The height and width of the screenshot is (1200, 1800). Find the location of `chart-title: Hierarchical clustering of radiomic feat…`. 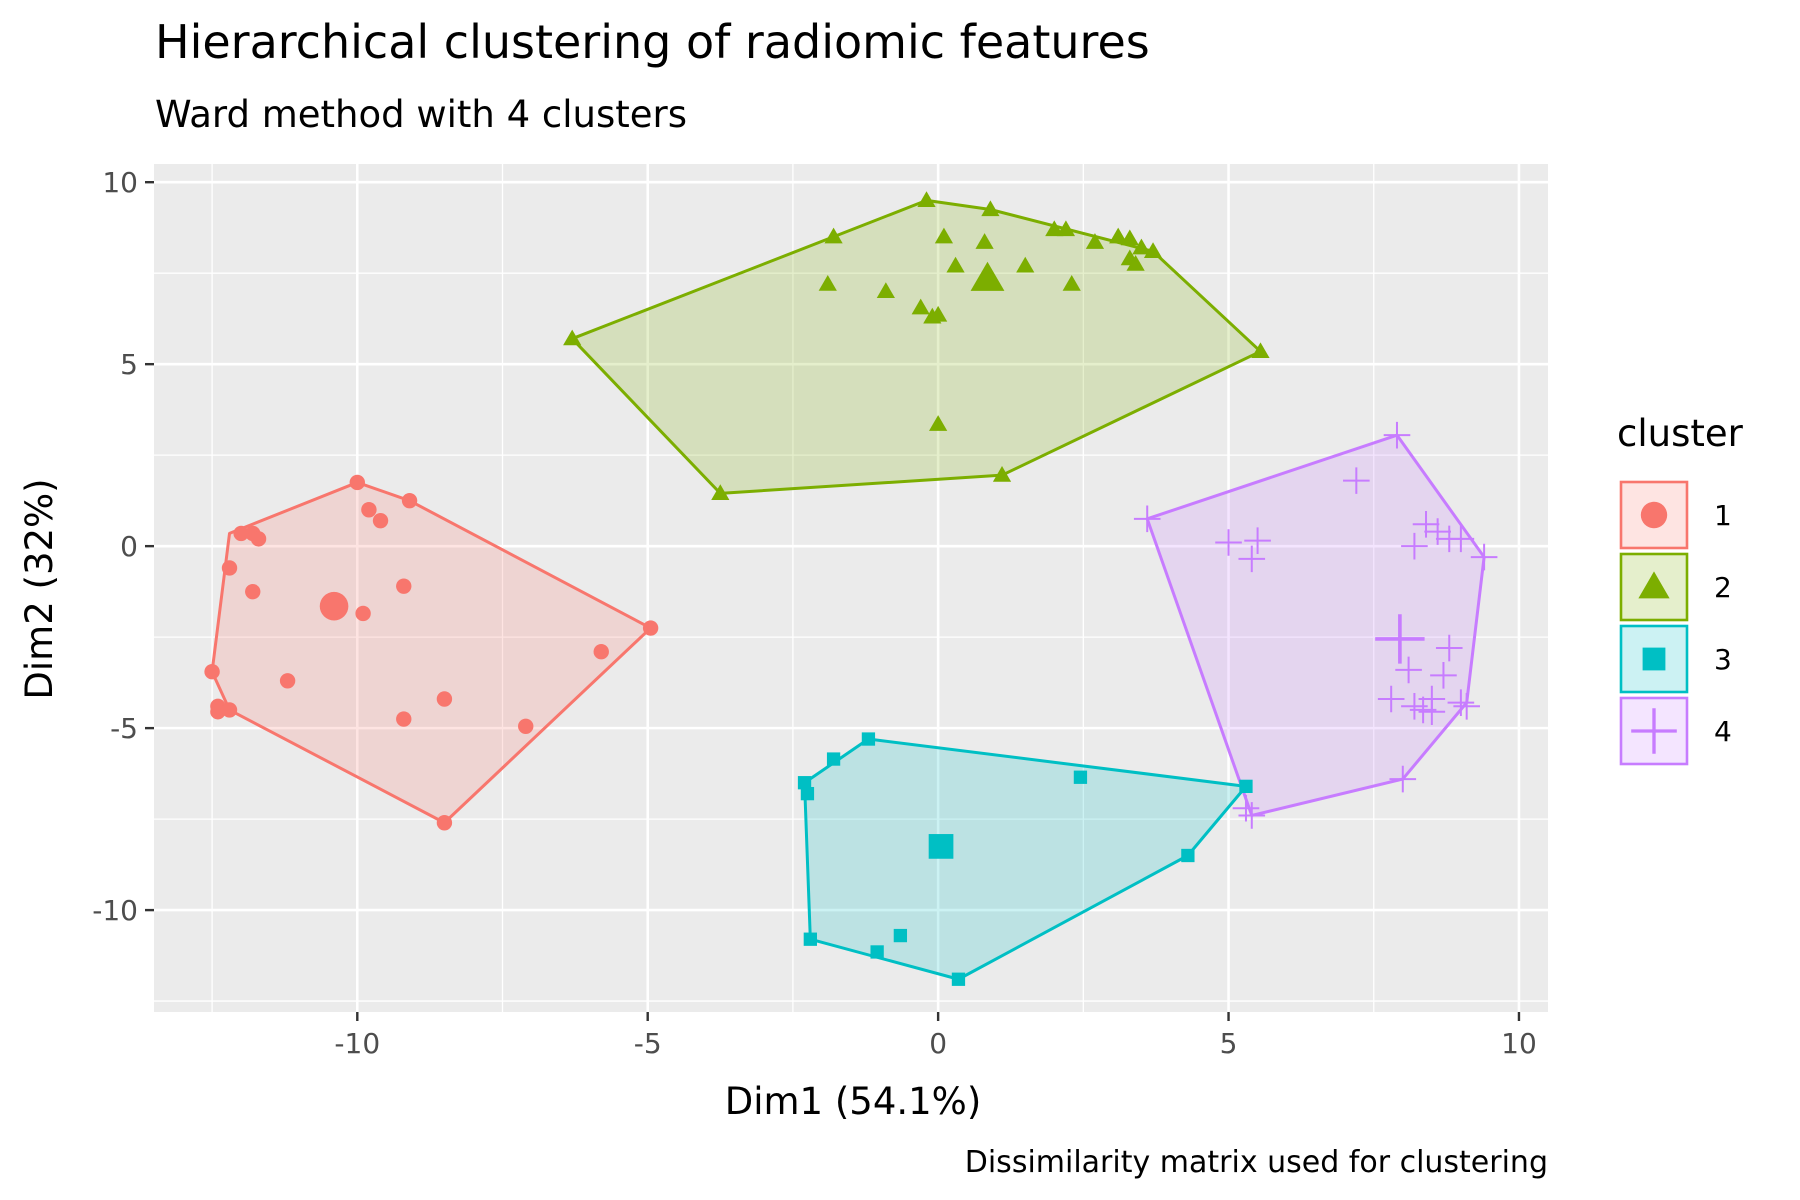

chart-title: Hierarchical clustering of radiomic feat… is located at coordinates (652, 42).